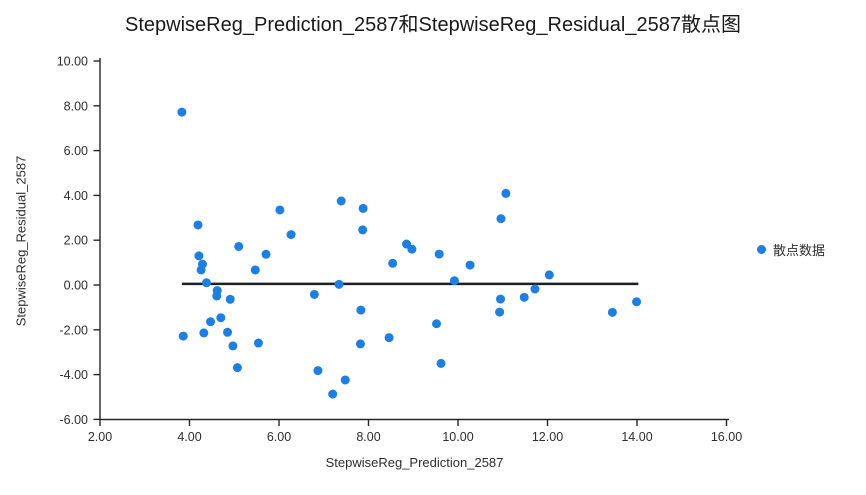 The height and width of the screenshot is (495, 866). Describe the element at coordinates (74, 330) in the screenshot. I see `y-tick-label: -2.00` at that location.